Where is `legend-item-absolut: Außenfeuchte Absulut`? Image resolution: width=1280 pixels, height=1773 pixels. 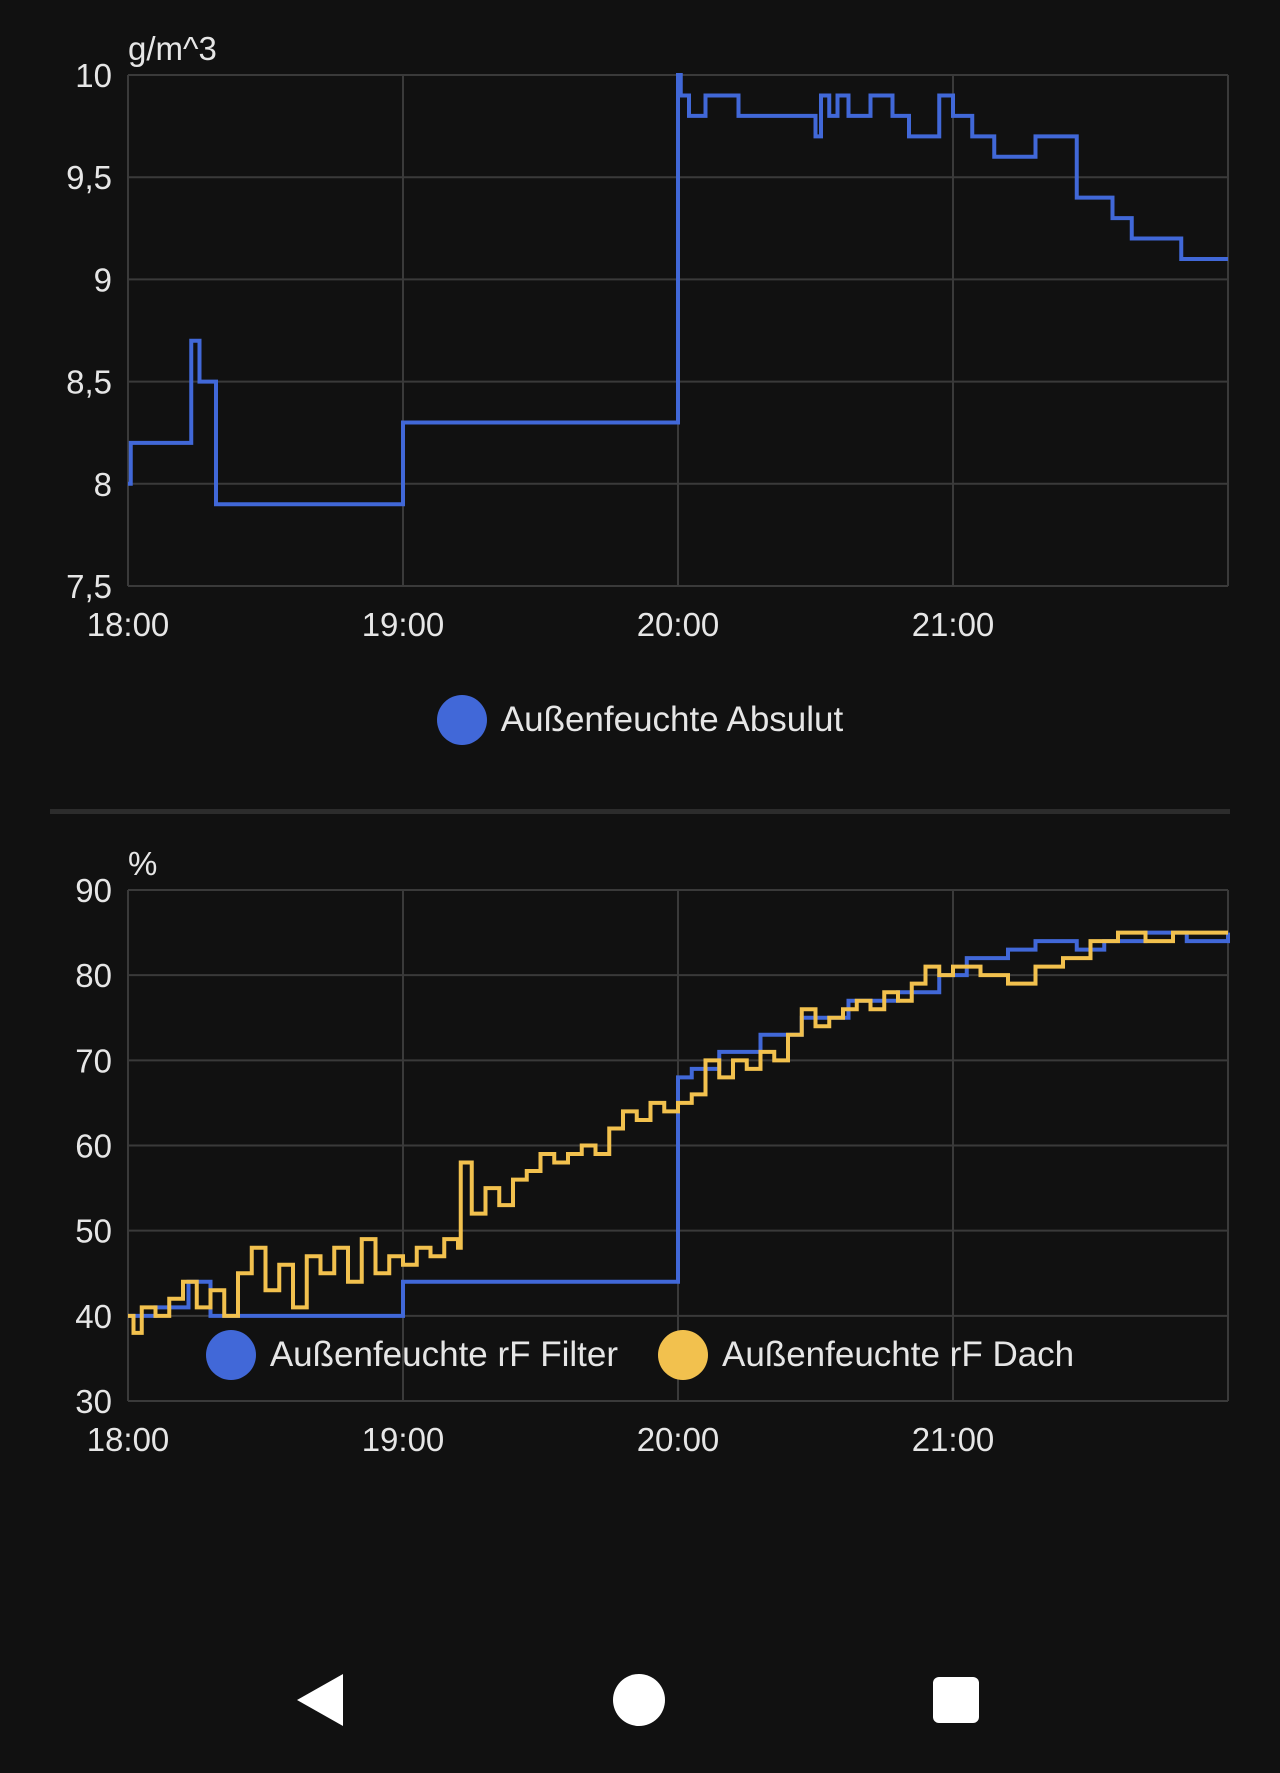
legend-item-absolut: Außenfeuchte Absulut is located at coordinates (640, 720).